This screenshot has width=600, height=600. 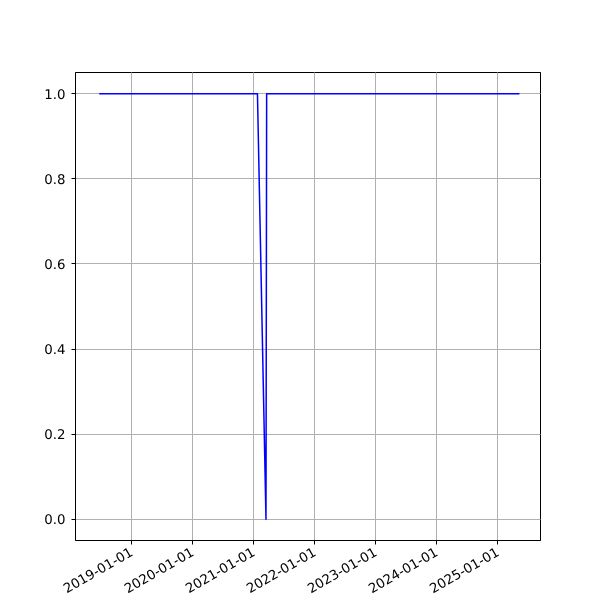 I want to click on y-tick-label: 1.0, so click(x=55, y=95).